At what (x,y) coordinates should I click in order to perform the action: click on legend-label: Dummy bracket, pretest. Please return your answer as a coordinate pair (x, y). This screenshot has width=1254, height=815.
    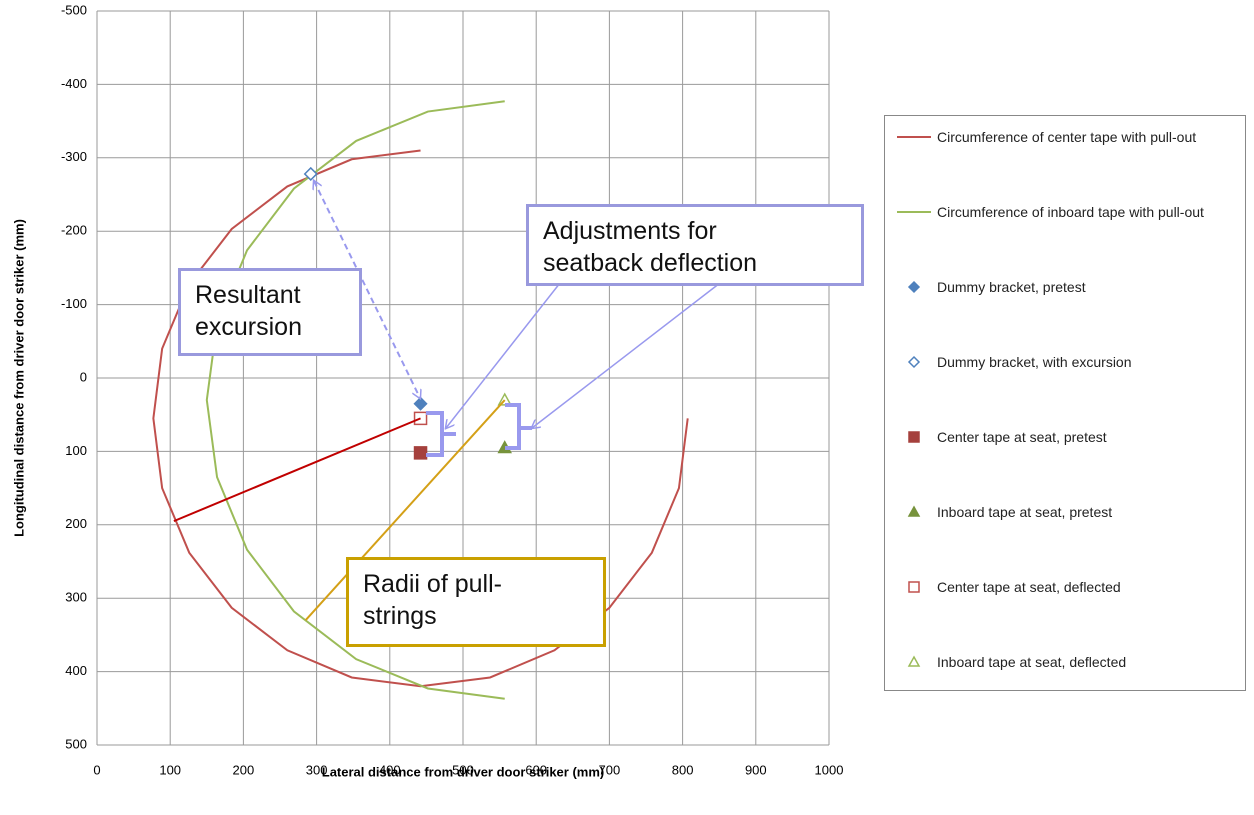
    Looking at the image, I should click on (1011, 287).